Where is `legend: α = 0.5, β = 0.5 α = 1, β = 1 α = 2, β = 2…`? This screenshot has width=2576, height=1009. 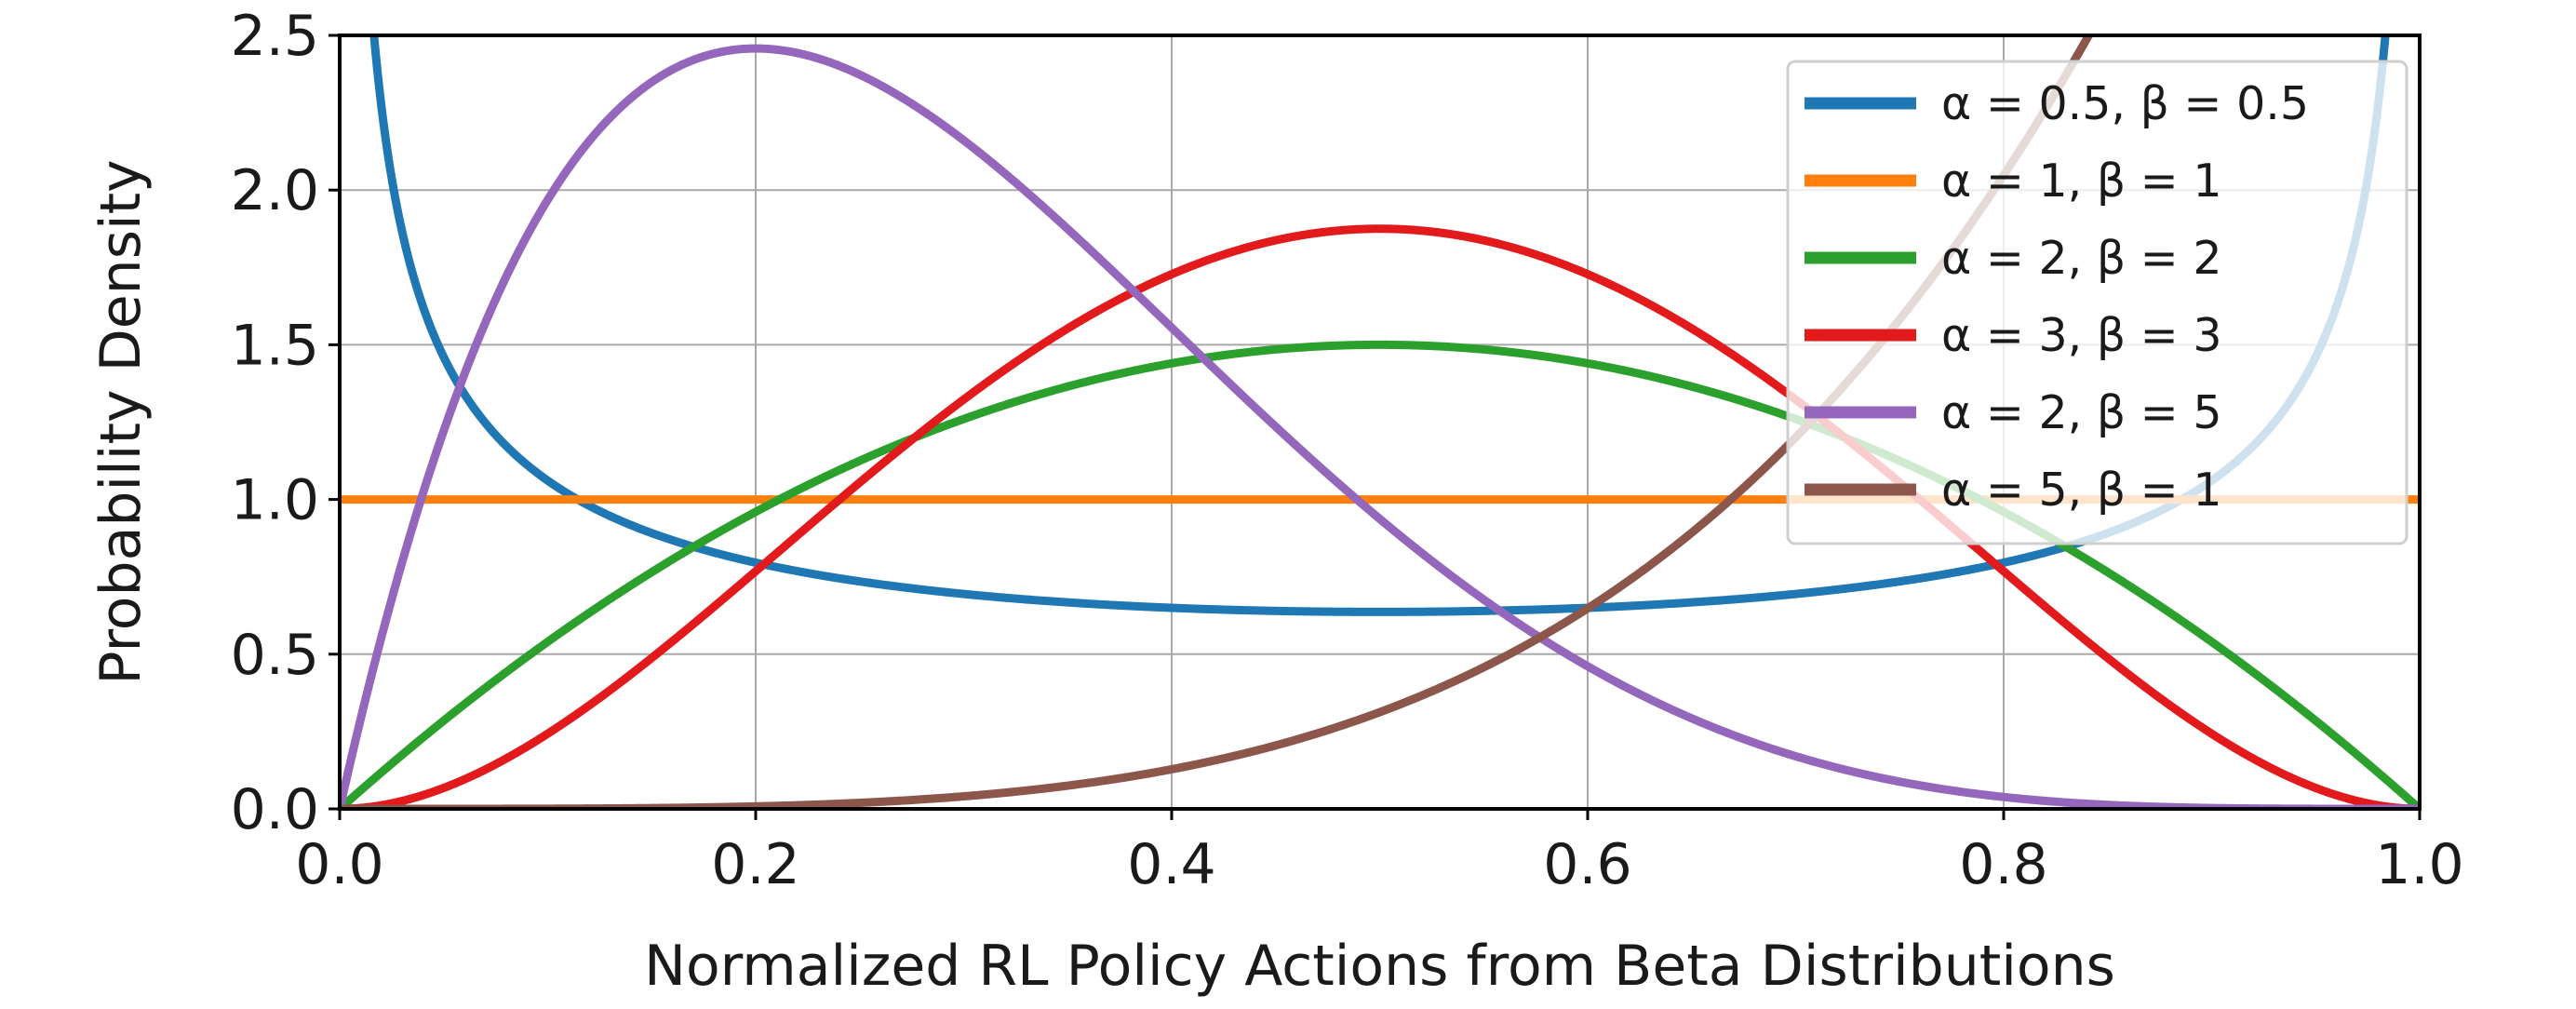 legend: α = 0.5, β = 0.5 α = 1, β = 1 α = 2, β = 2… is located at coordinates (2097, 302).